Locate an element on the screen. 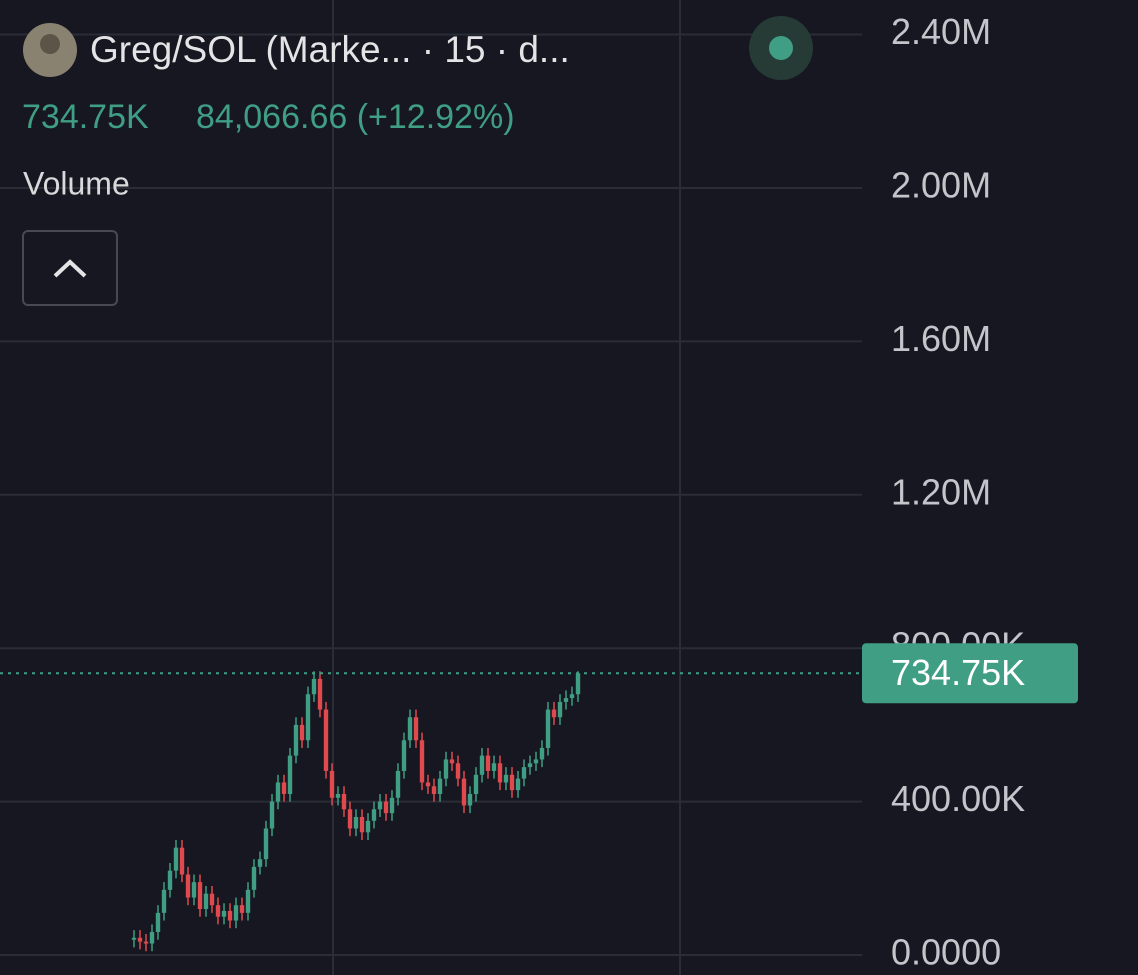  legend-change: 84,066.66 (+12.92%) is located at coordinates (355, 117).